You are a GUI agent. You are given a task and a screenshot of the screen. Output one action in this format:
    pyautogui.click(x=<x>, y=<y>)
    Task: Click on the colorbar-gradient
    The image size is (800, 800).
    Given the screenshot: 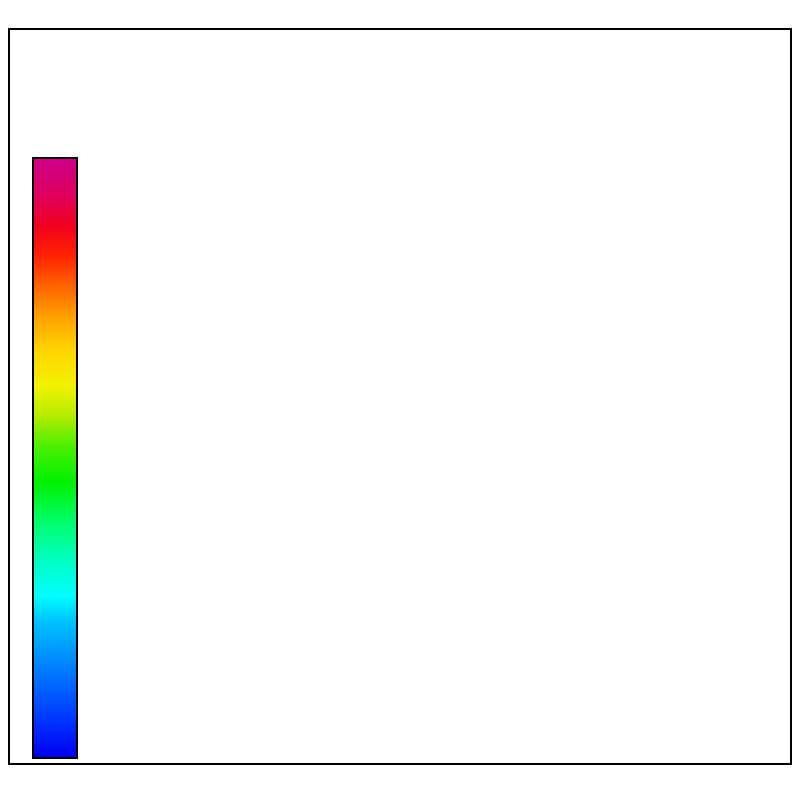 What is the action you would take?
    pyautogui.click(x=55, y=458)
    